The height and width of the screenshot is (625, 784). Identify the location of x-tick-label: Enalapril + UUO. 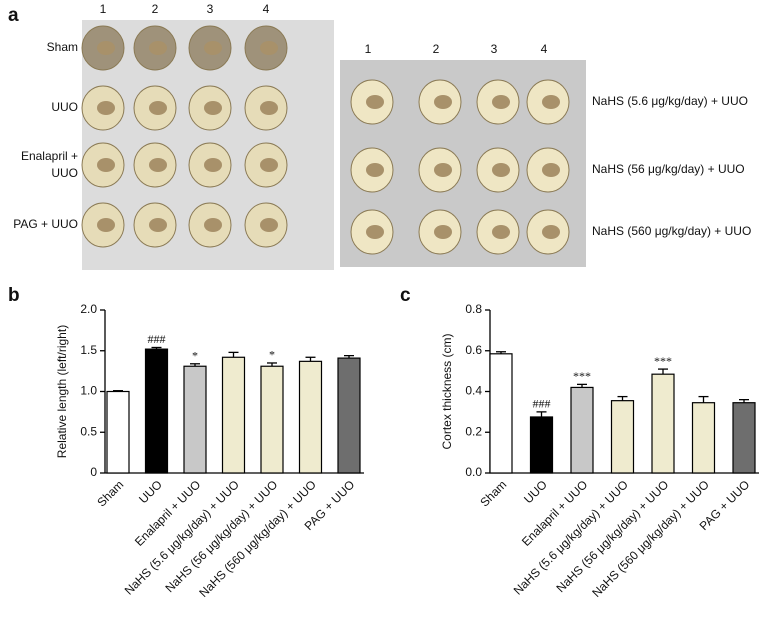
(167, 512).